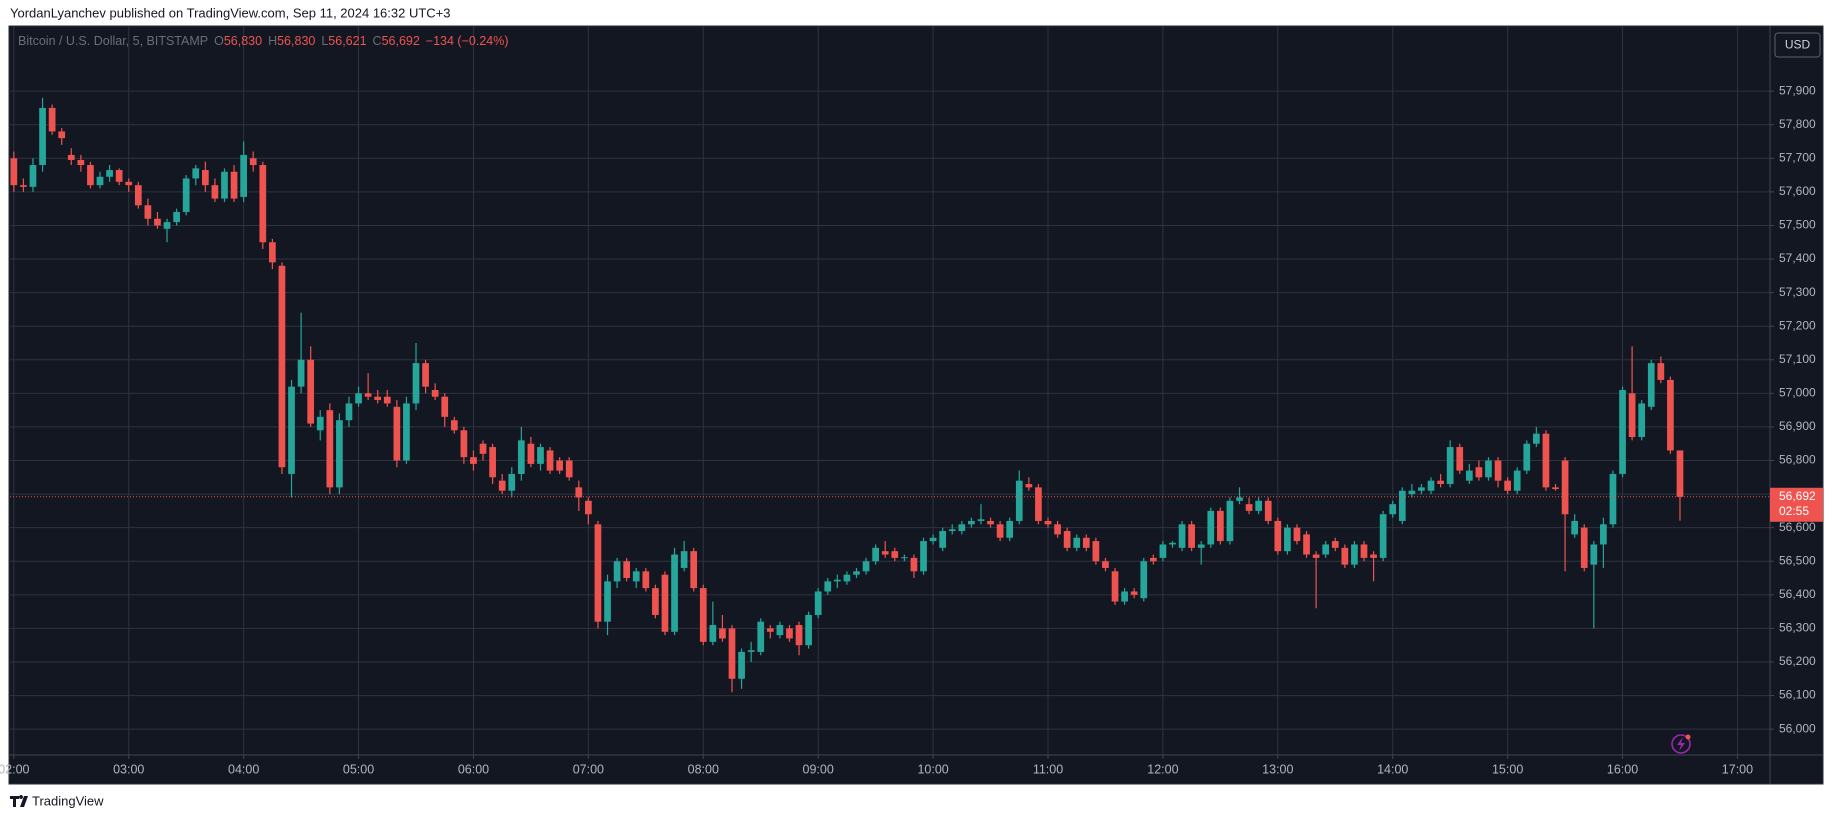 This screenshot has width=1835, height=819. Describe the element at coordinates (467, 41) in the screenshot. I see `legend-change: −134 (−0.24%)` at that location.